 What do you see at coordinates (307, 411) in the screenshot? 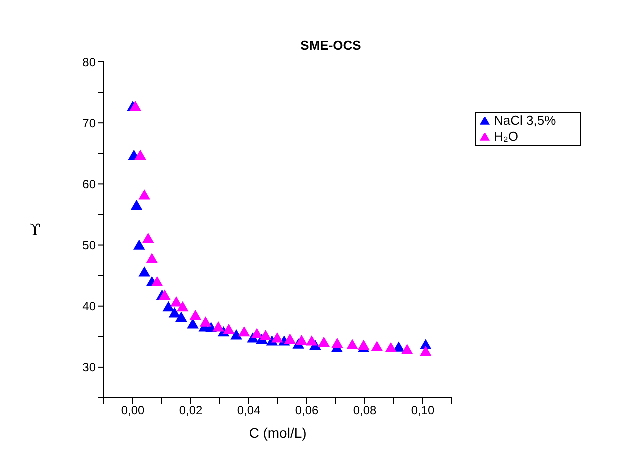
I see `x-tick-label: 0,06` at bounding box center [307, 411].